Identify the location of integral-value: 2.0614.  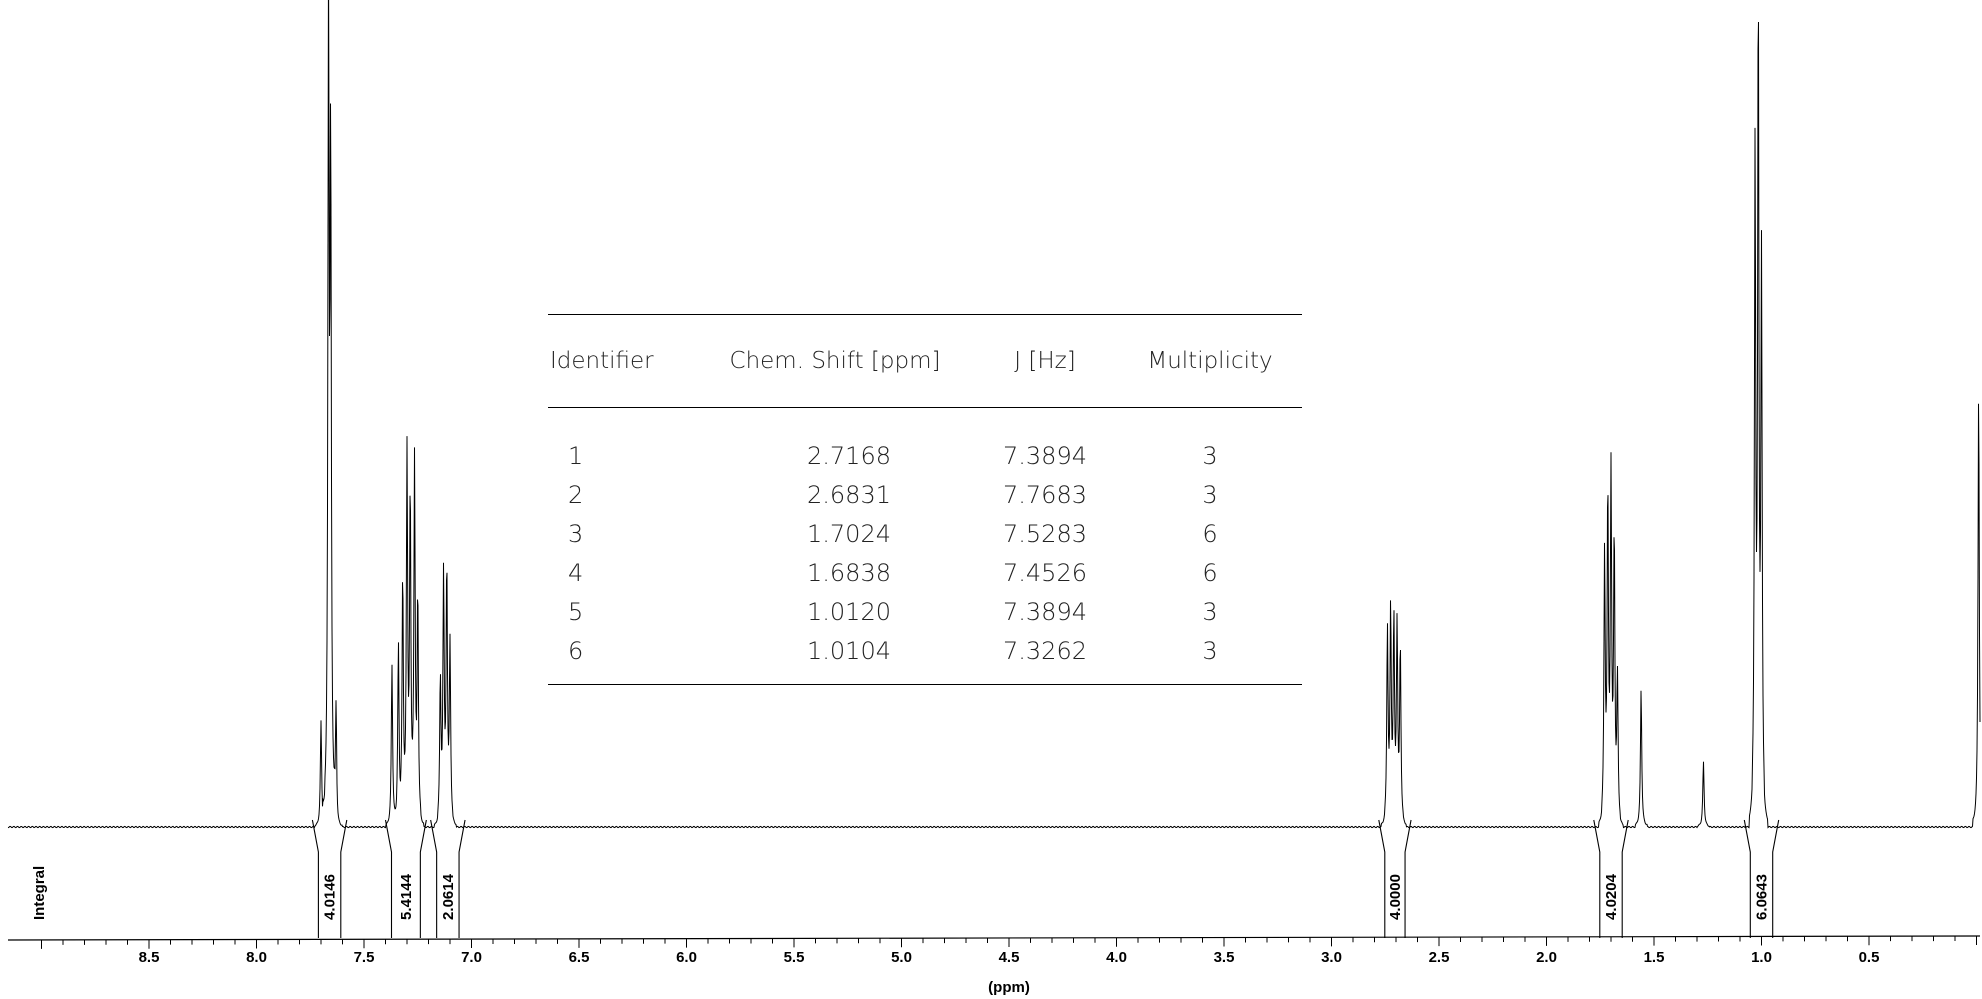
(448, 896).